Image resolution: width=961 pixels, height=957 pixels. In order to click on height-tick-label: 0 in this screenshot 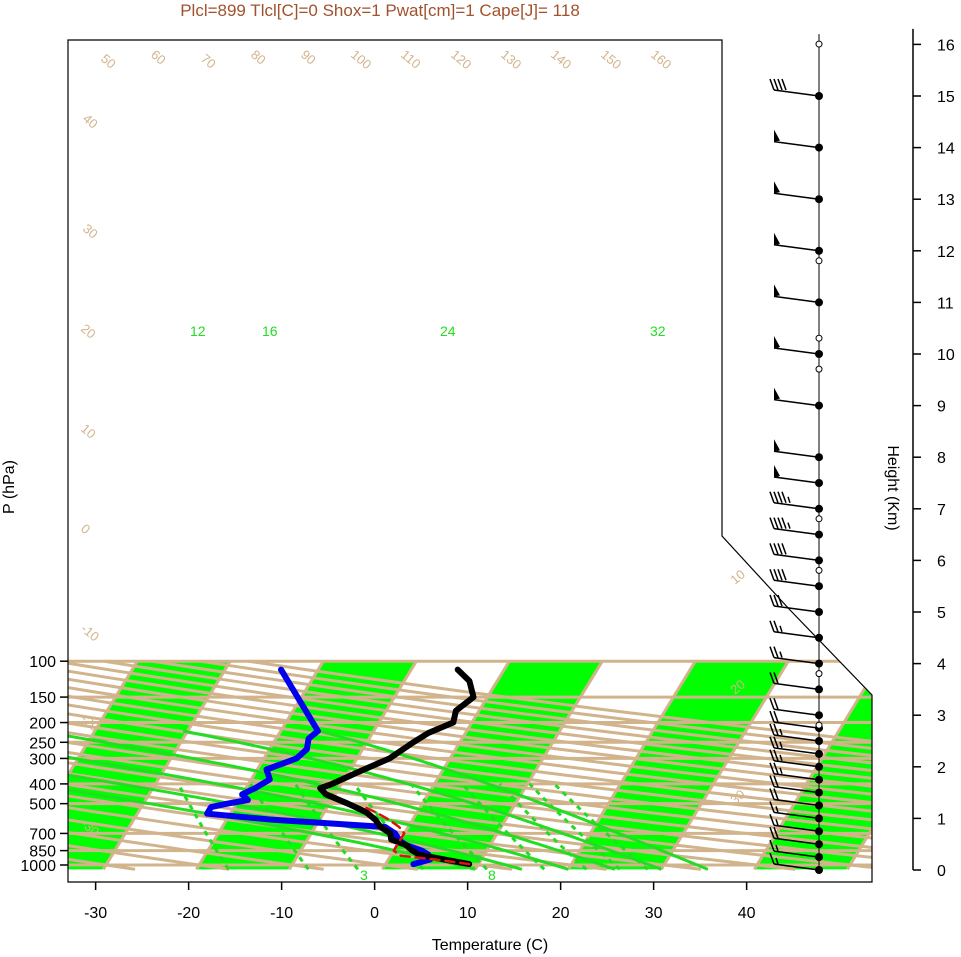, I will do `click(941, 871)`.